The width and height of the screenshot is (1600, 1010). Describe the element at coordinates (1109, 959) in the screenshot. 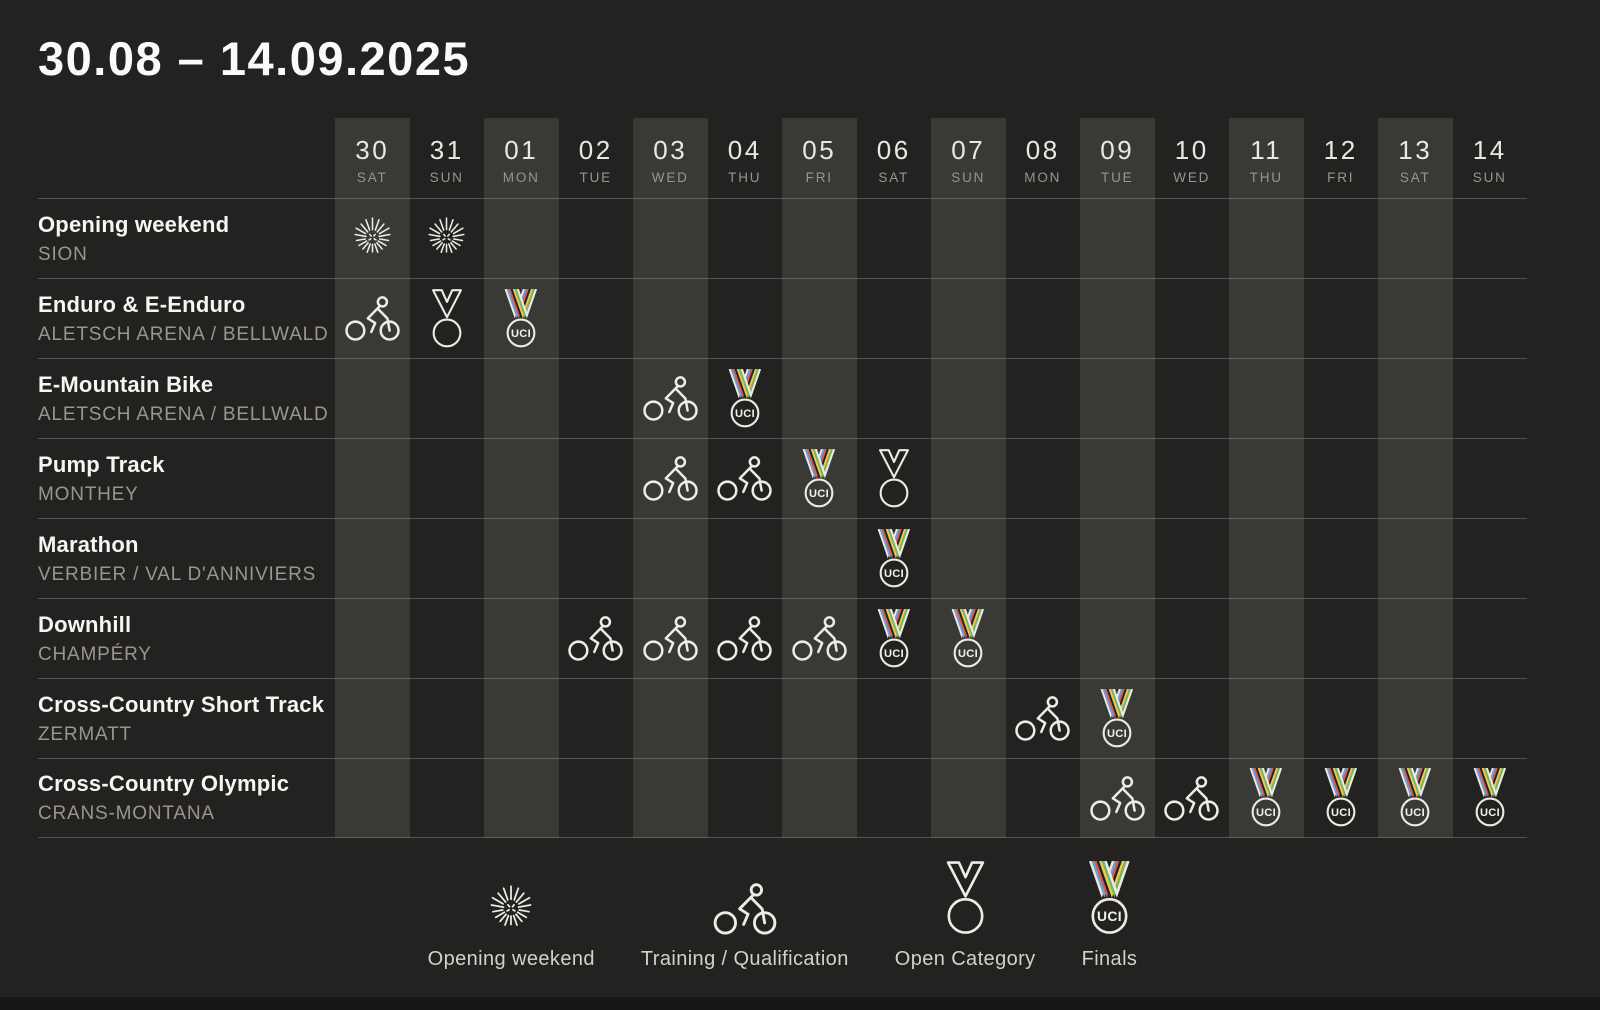

I see `legend-label: Finals` at that location.